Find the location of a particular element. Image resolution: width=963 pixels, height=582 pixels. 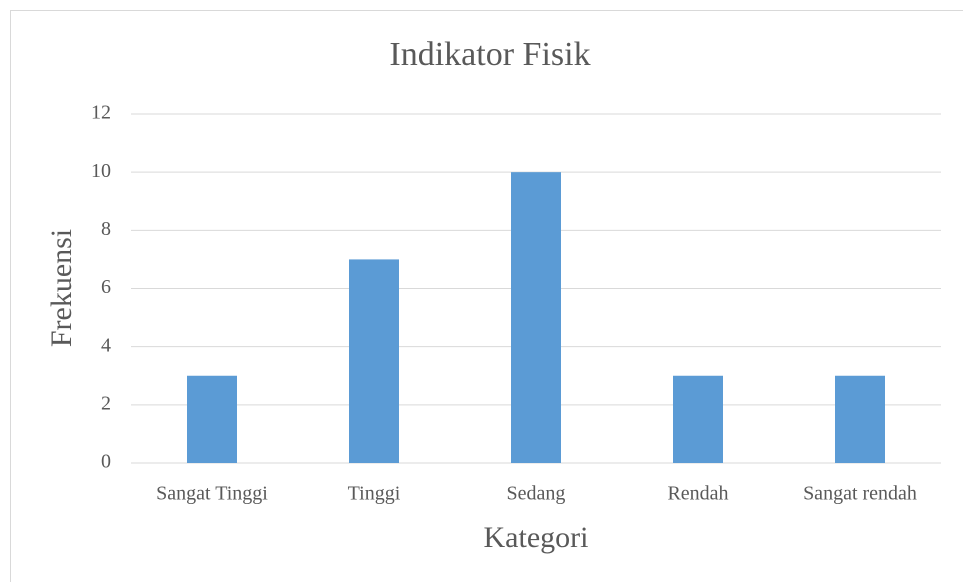

y-tick-label: 6 is located at coordinates (106, 287).